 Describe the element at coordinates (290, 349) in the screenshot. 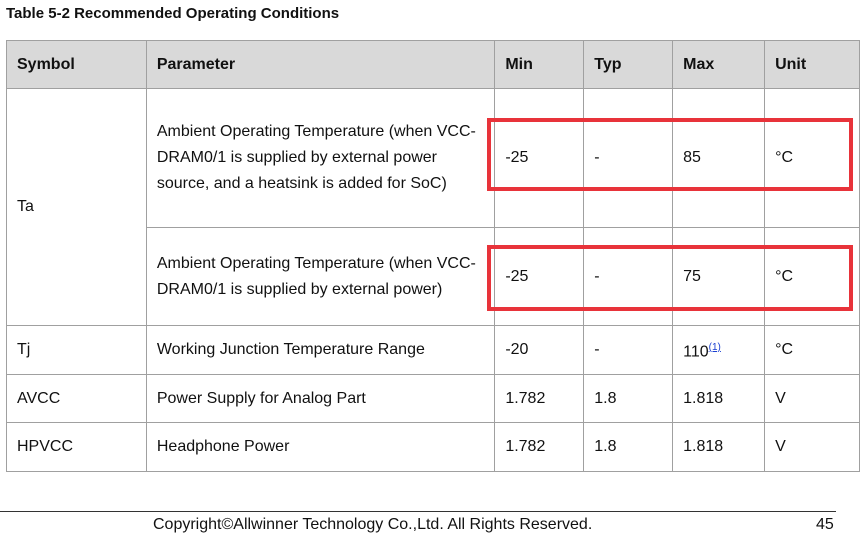

I see `parameter: Working Junction Temperature Range` at that location.